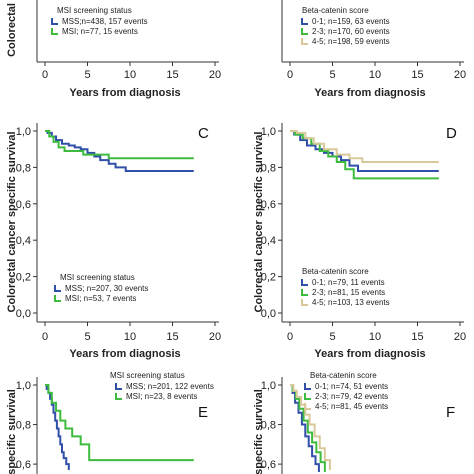 The width and height of the screenshot is (474, 474). What do you see at coordinates (348, 282) in the screenshot?
I see `legend-entry-0: 0-1; n=79, 11 events` at bounding box center [348, 282].